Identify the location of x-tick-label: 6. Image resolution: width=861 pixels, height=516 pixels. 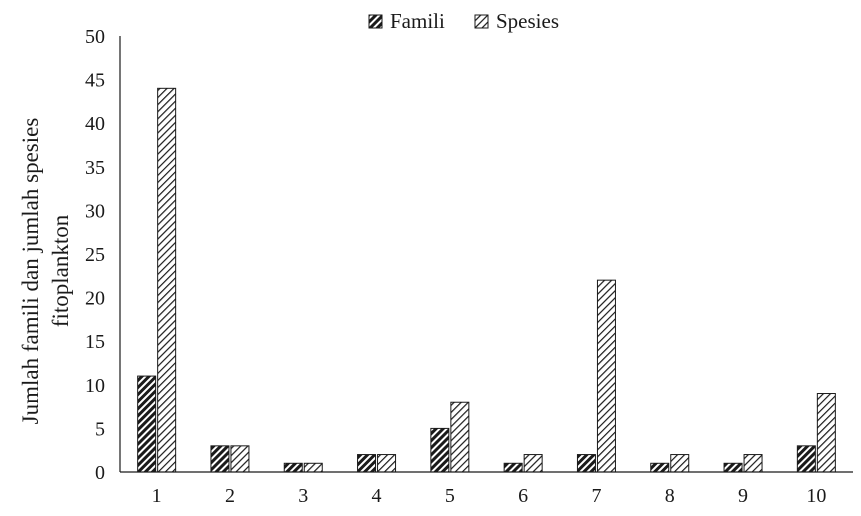
(523, 496).